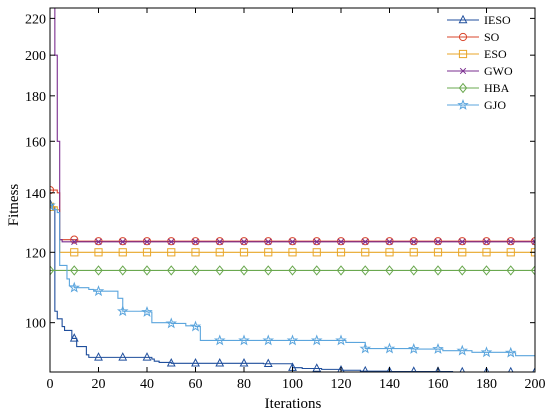  What do you see at coordinates (438, 384) in the screenshot?
I see `x-tick-label: 160` at bounding box center [438, 384].